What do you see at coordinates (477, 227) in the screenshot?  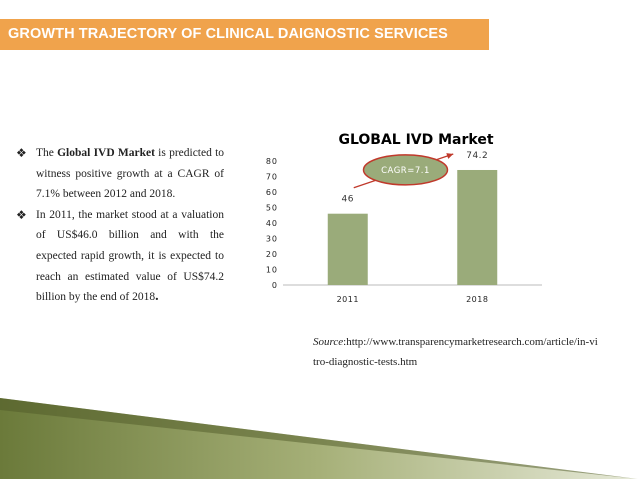 I see `bar-2018` at bounding box center [477, 227].